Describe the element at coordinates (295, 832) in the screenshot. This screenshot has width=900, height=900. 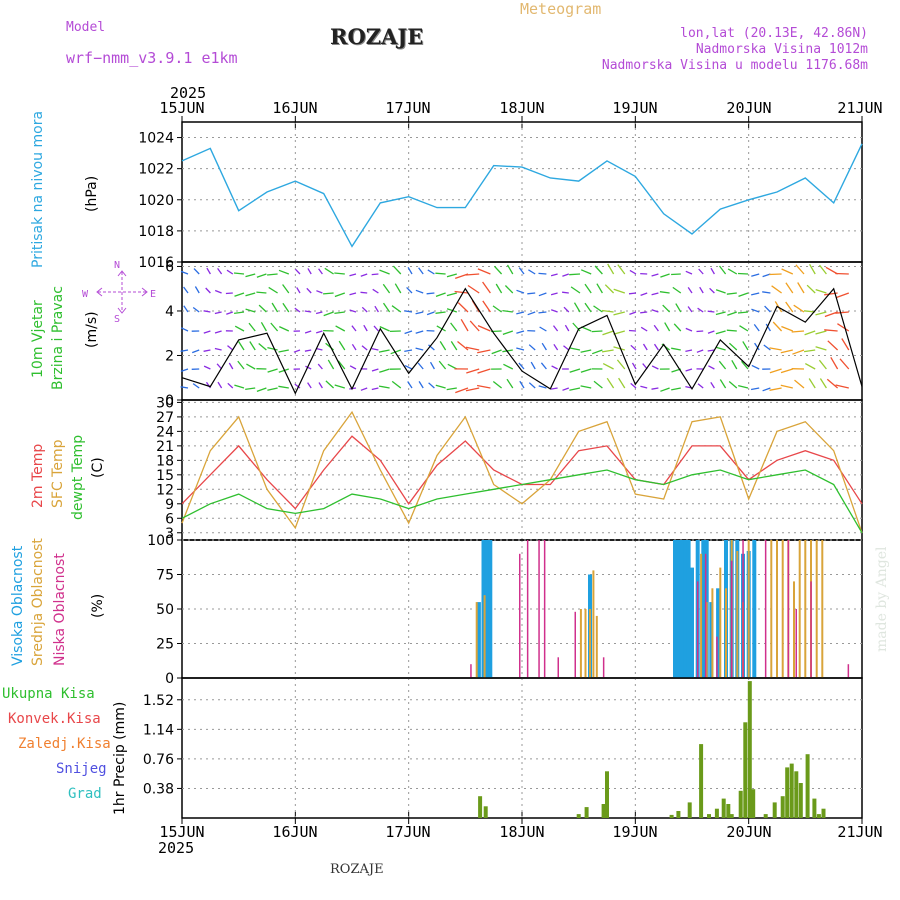
I see `bottom-date-1: 16JUN` at that location.